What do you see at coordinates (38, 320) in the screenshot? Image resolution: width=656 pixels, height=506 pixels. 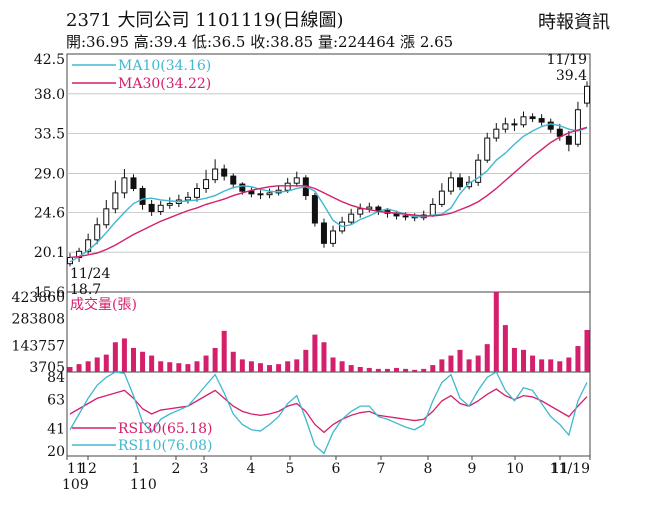 I see `volume-tick-label: 283808` at bounding box center [38, 320].